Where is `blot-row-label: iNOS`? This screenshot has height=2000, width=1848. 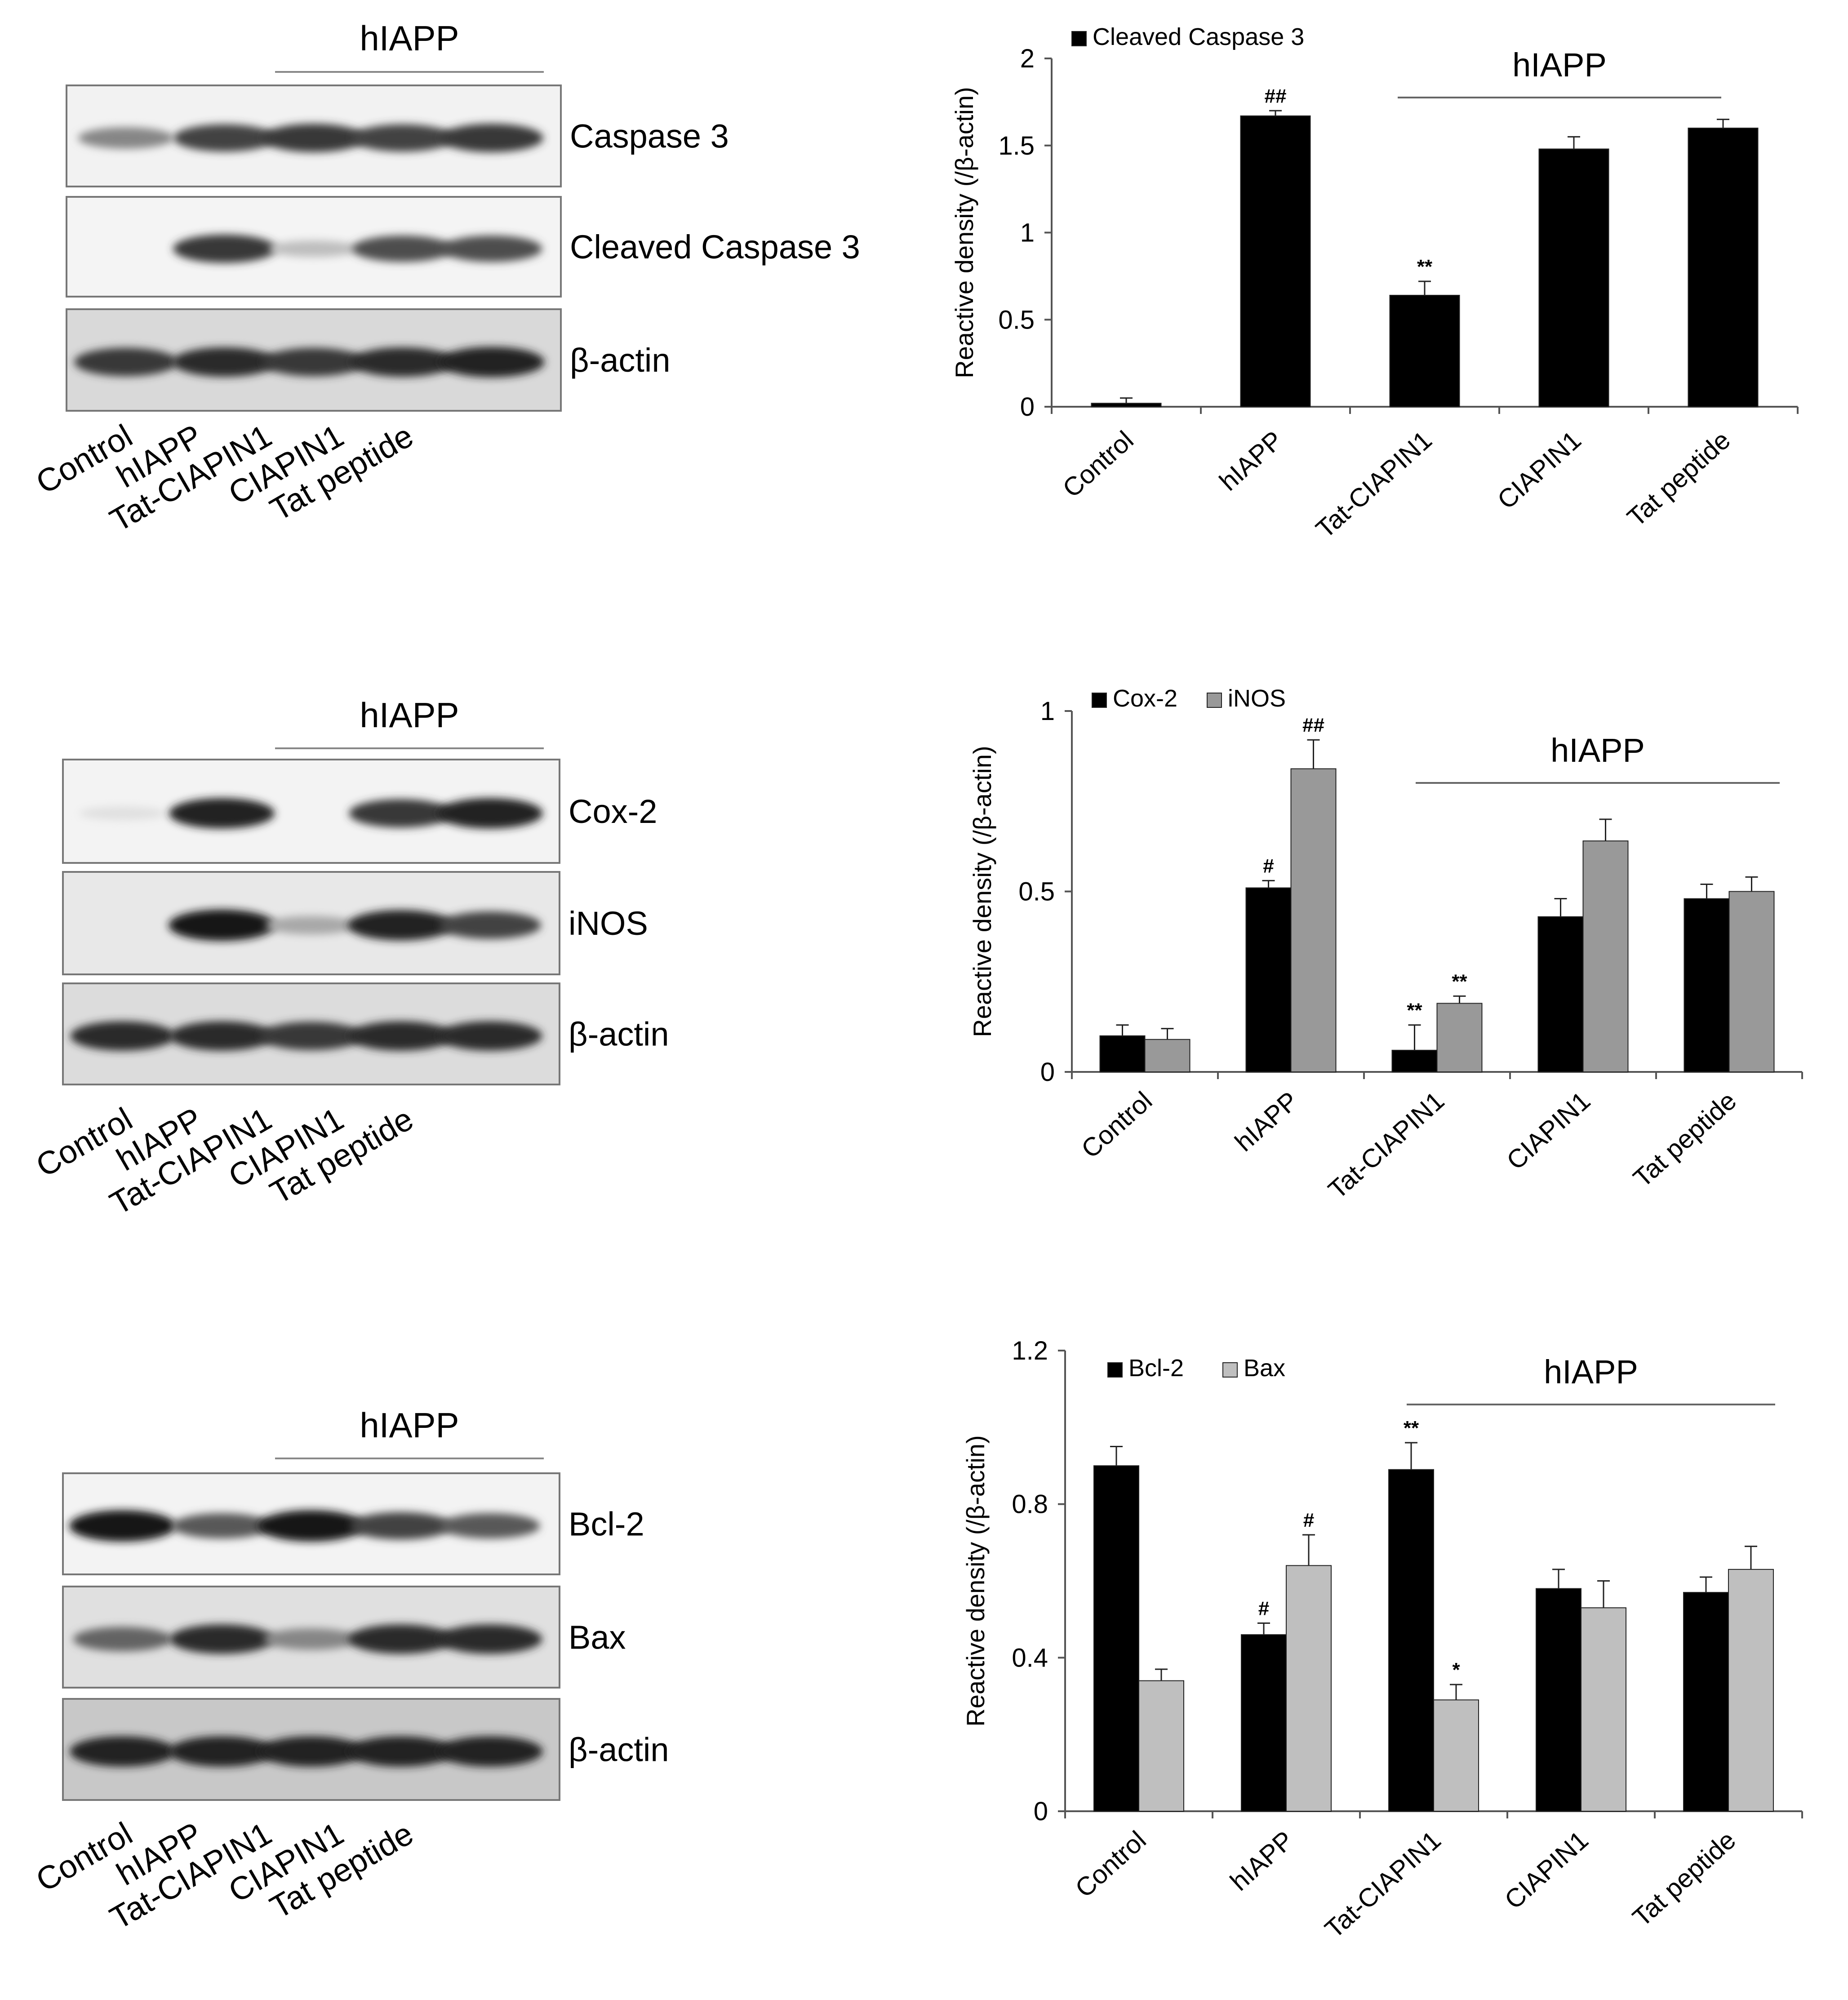
blot-row-label: iNOS is located at coordinates (608, 923).